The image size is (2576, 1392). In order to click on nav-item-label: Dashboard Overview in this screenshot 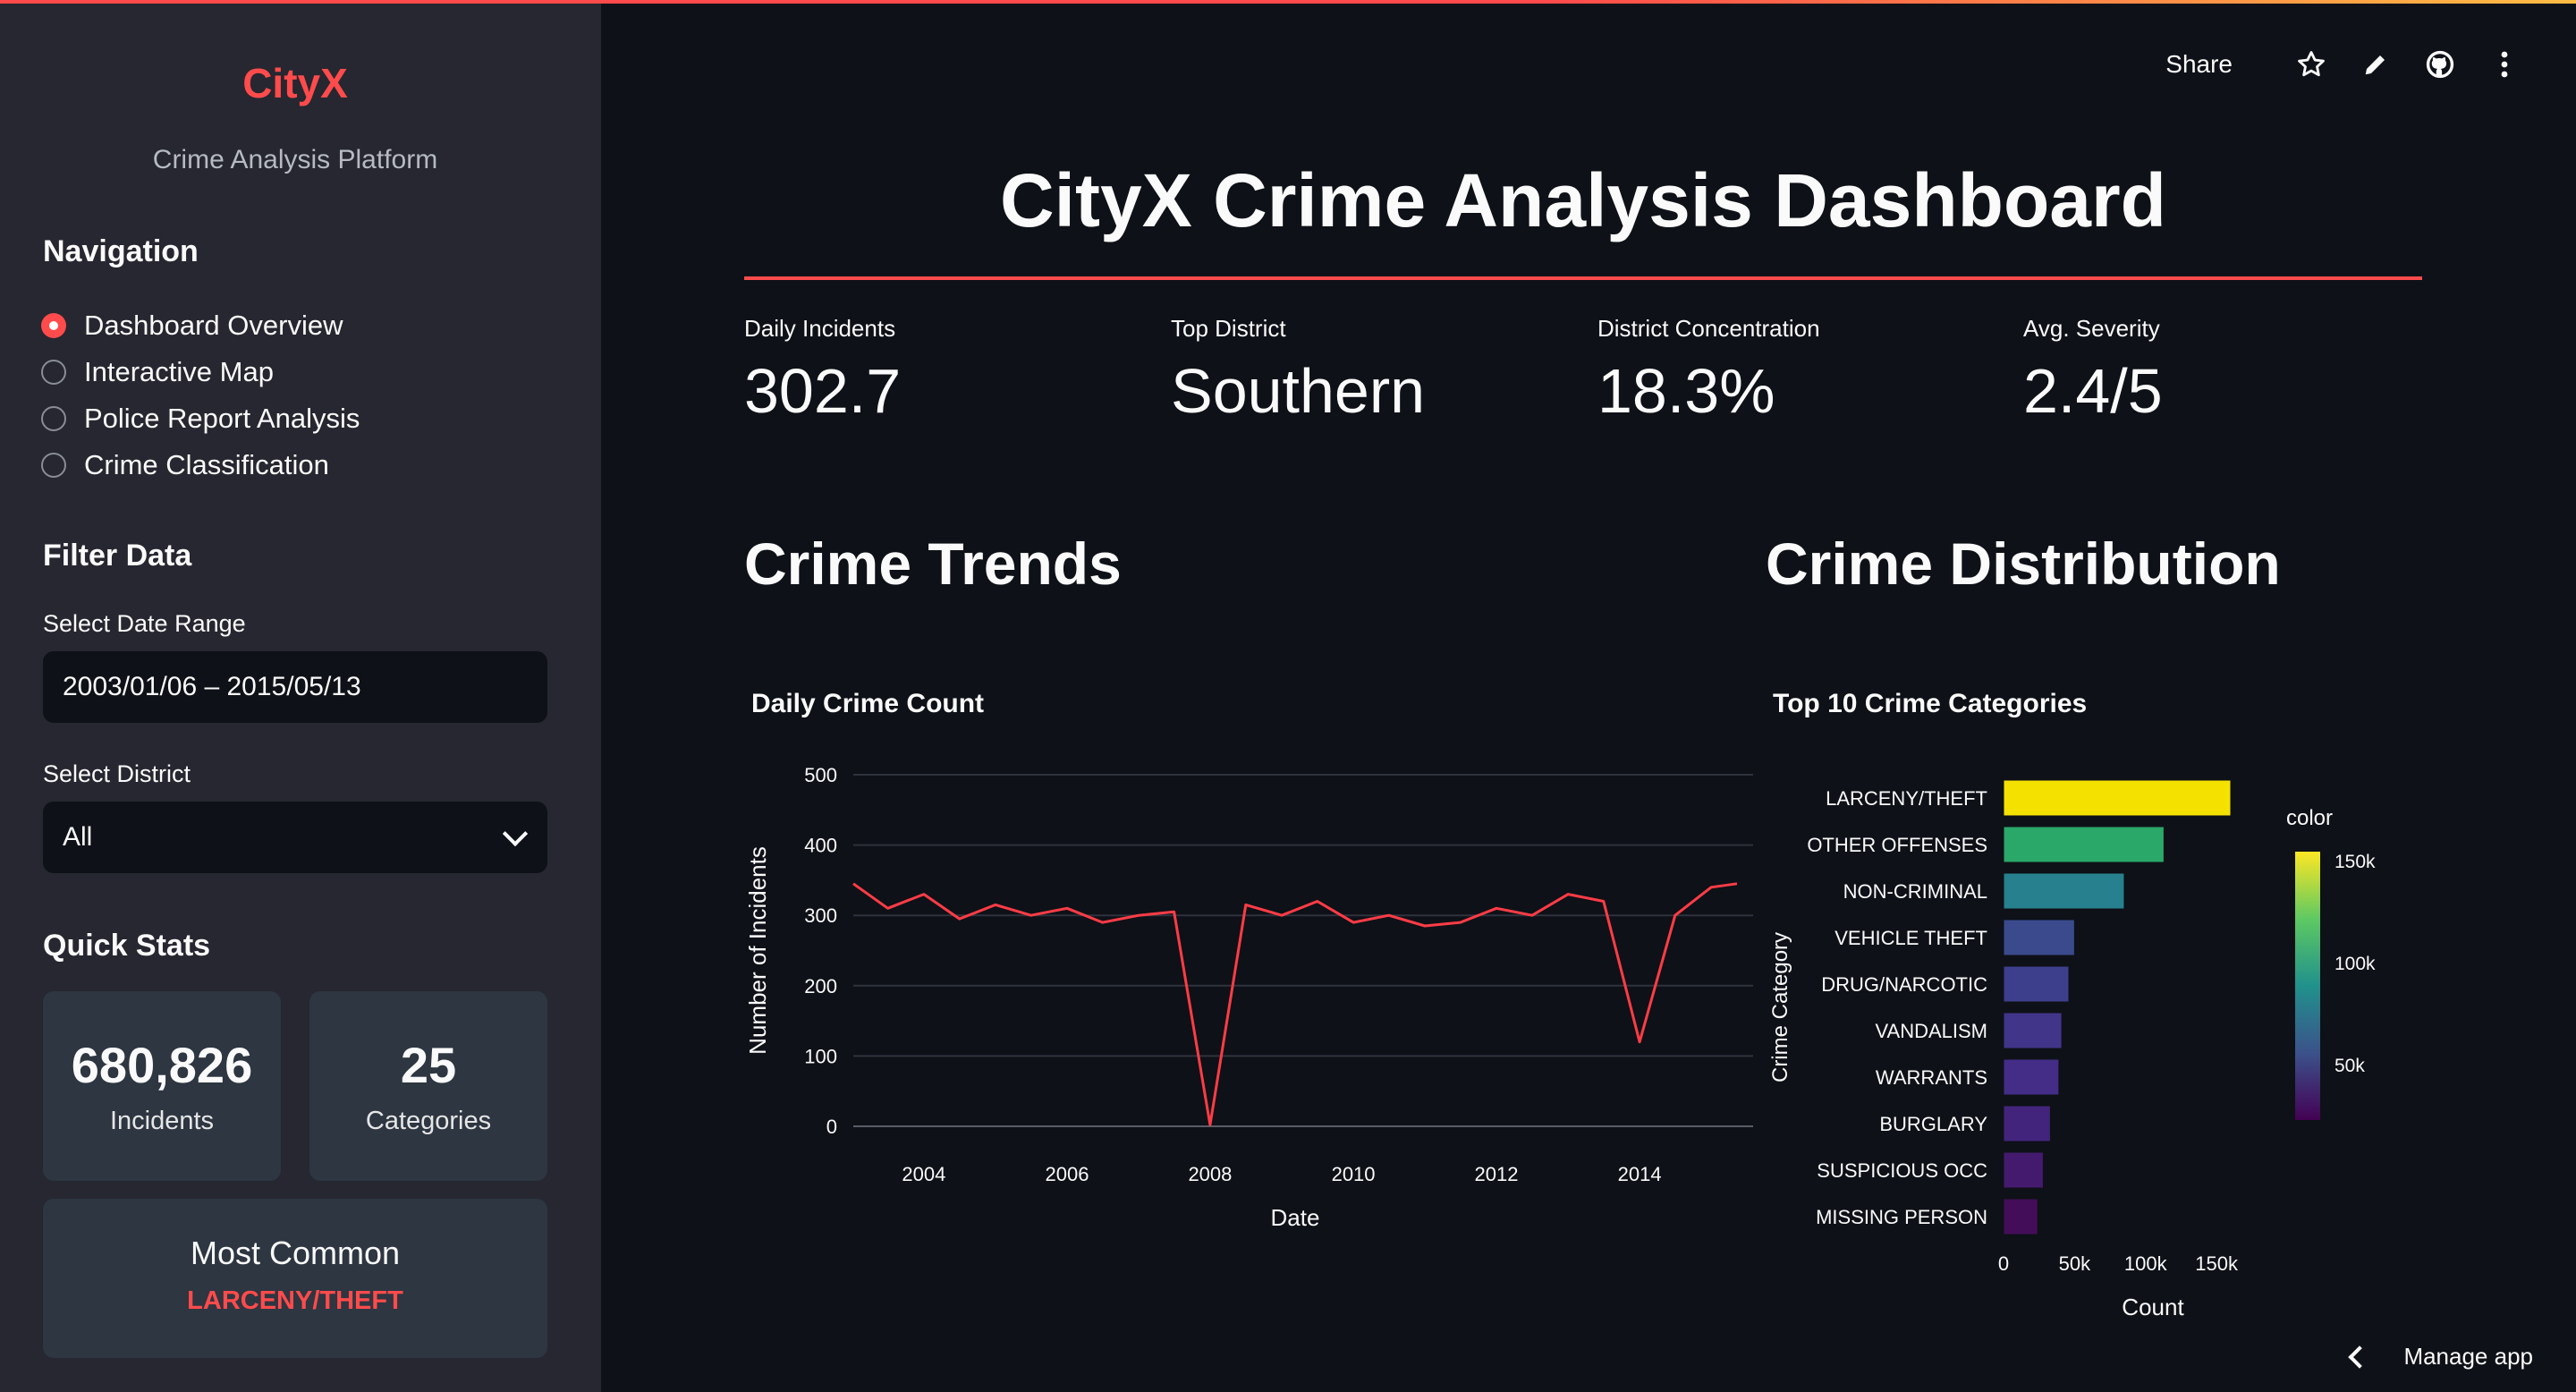, I will do `click(213, 325)`.